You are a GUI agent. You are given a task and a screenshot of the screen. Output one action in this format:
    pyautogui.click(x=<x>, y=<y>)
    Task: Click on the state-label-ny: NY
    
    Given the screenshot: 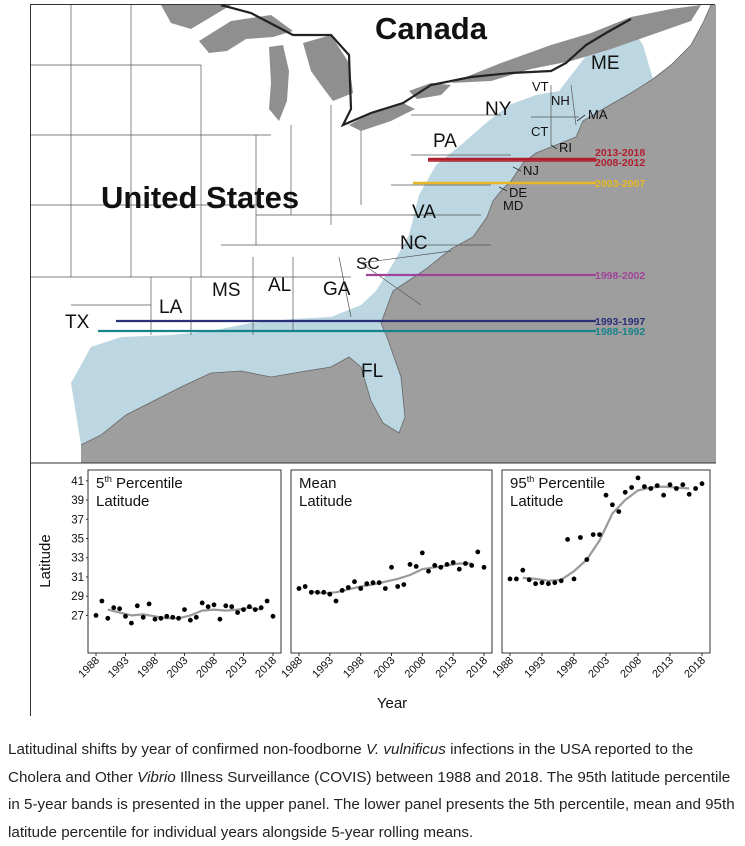 What is the action you would take?
    pyautogui.click(x=498, y=109)
    